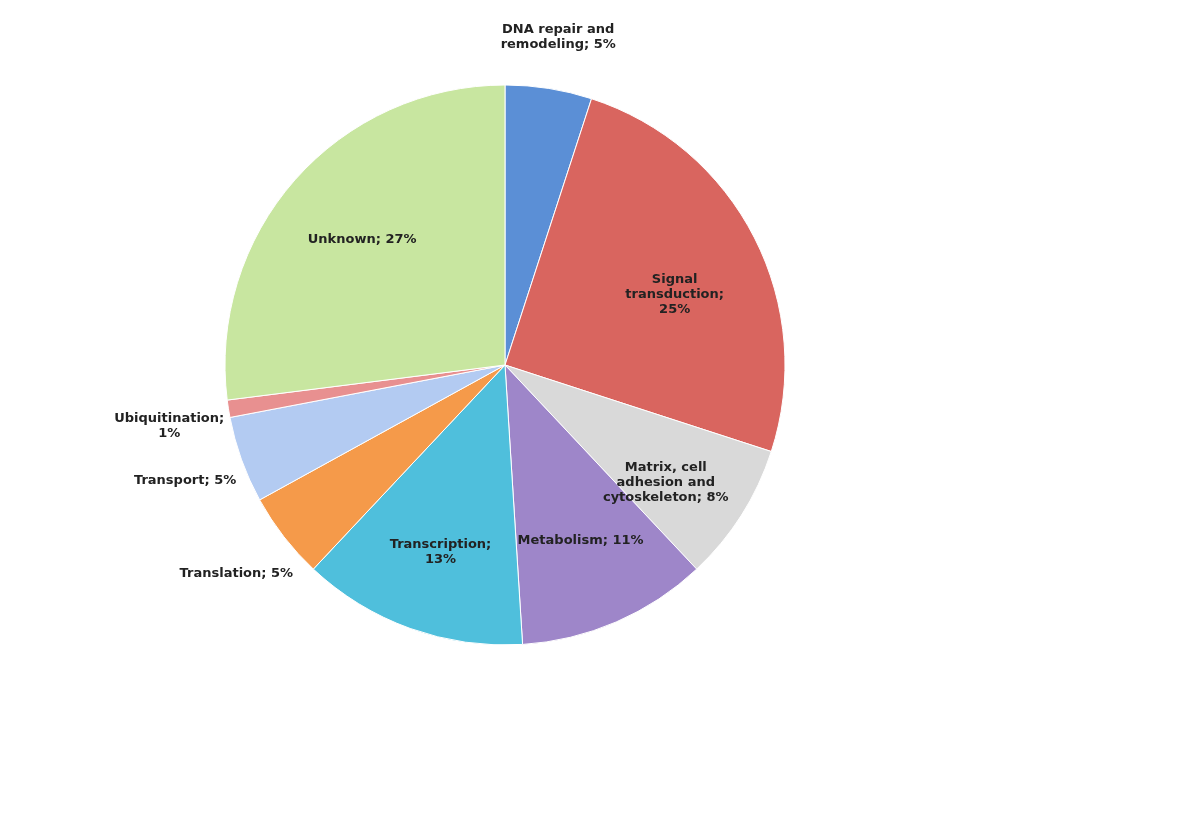  Describe the element at coordinates (558, 36) in the screenshot. I see `slice-label: DNA repair and remodeling; 5%` at that location.